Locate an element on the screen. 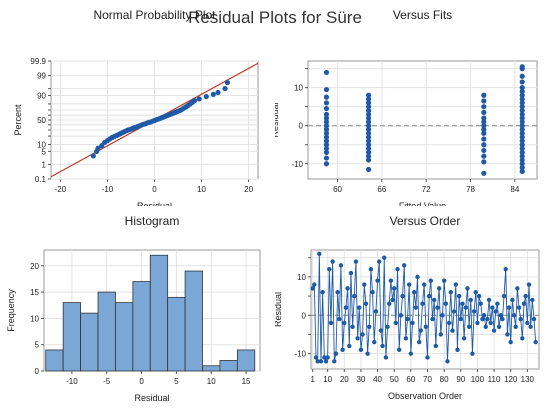  chart-title: Normal Probability Plot is located at coordinates (154, 15).